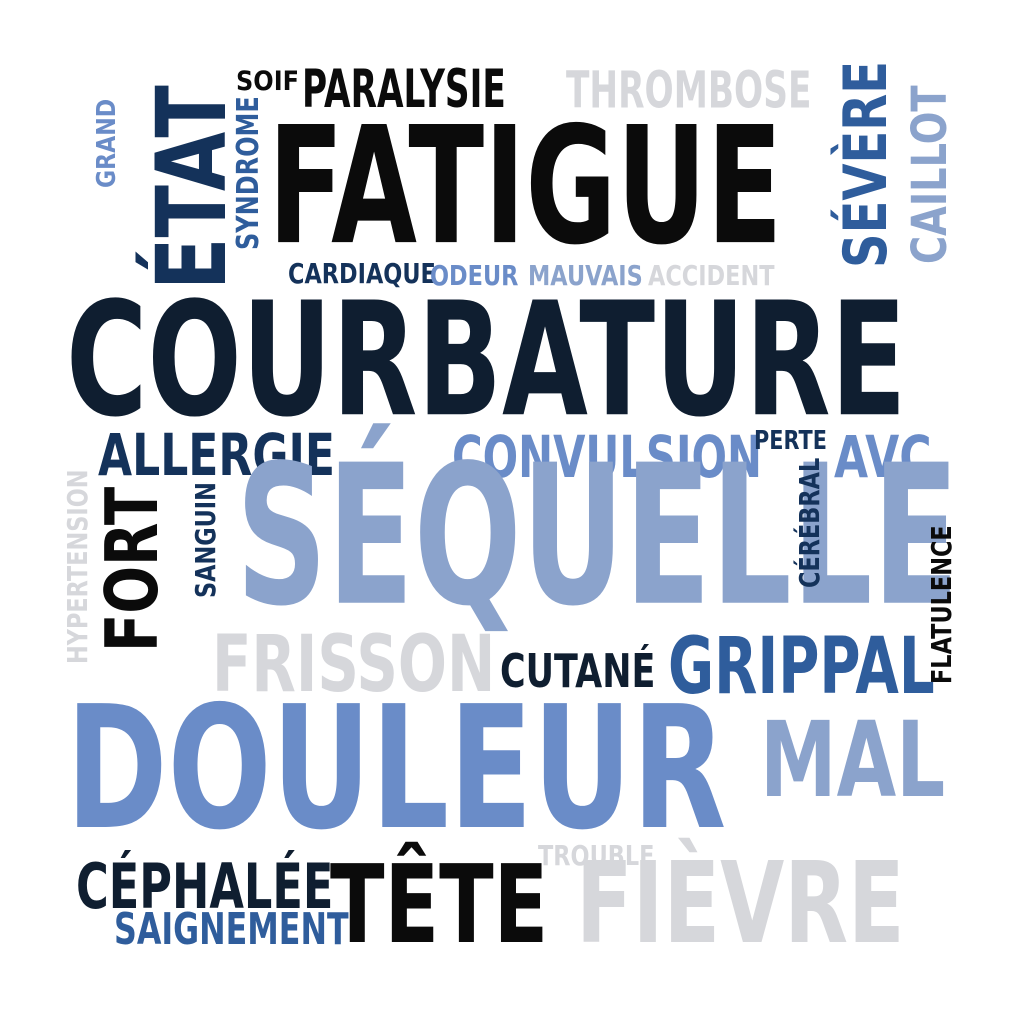 This screenshot has width=1024, height=1024. What do you see at coordinates (396, 769) in the screenshot?
I see `word-douleur: DOULEUR` at bounding box center [396, 769].